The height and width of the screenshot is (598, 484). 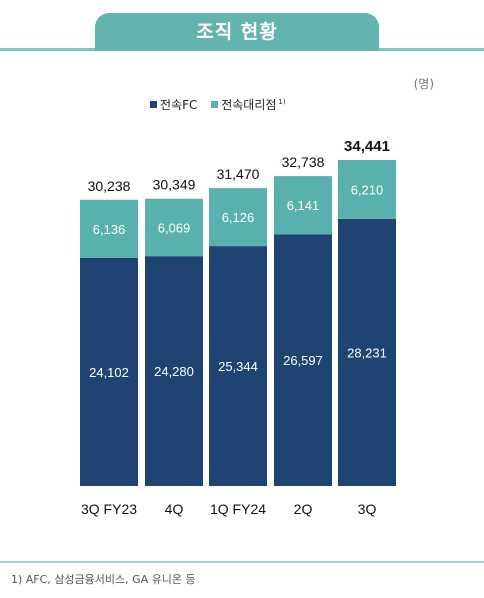 I want to click on legend-footnote-marker: 1), so click(x=282, y=102).